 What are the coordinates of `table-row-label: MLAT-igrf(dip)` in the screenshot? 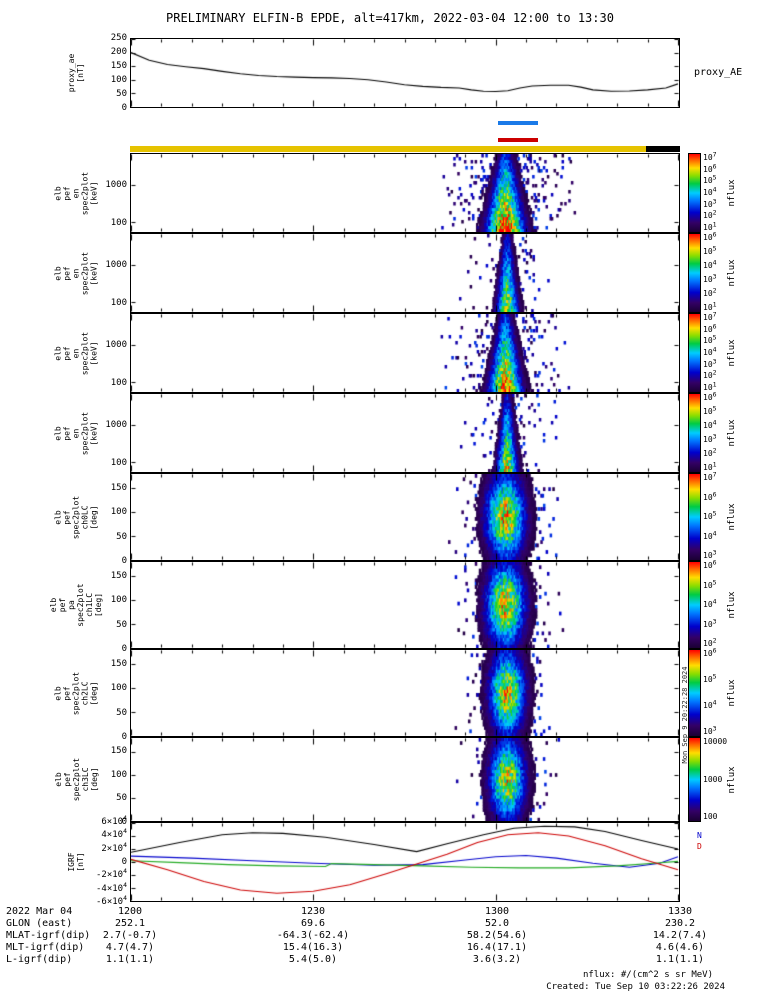 It's located at (48, 935).